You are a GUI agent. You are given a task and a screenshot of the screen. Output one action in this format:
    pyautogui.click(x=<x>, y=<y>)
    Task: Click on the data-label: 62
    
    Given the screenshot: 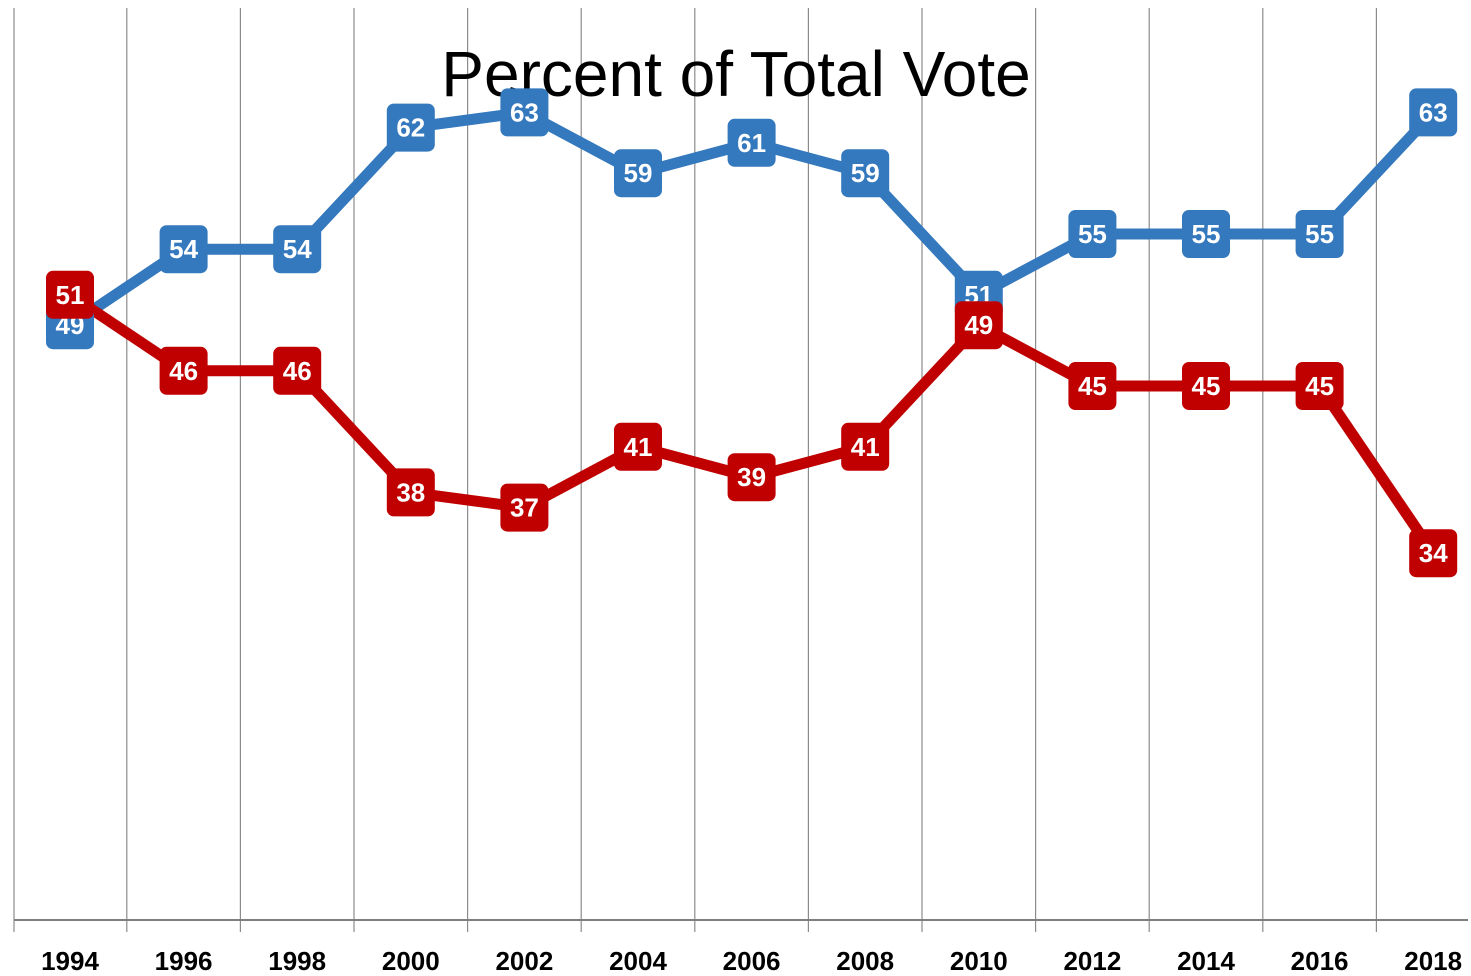 What is the action you would take?
    pyautogui.click(x=410, y=128)
    